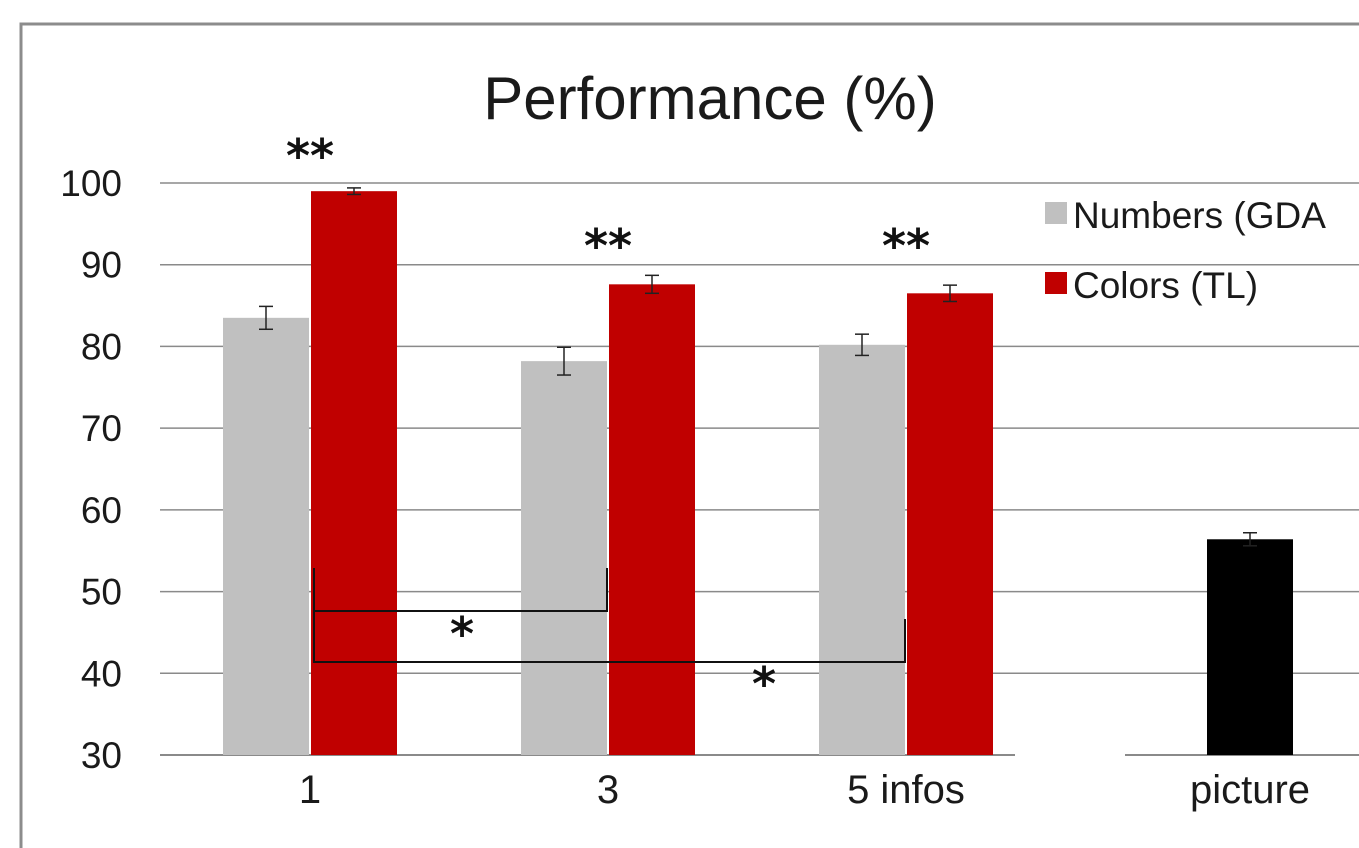  I want to click on legend-label-colors: Colors (TL), so click(1165, 285).